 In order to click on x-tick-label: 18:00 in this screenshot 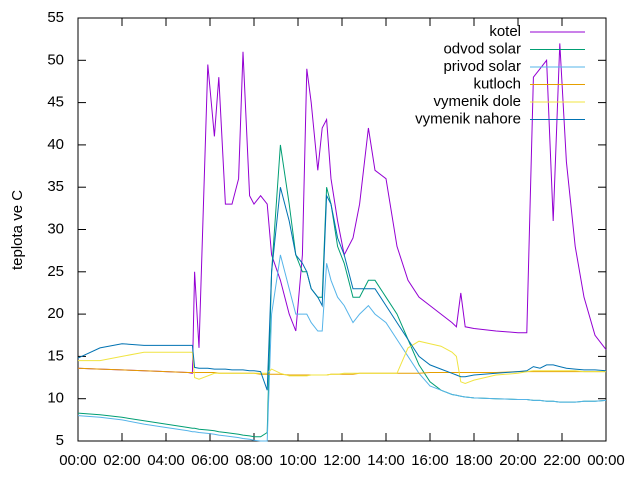, I will do `click(474, 460)`.